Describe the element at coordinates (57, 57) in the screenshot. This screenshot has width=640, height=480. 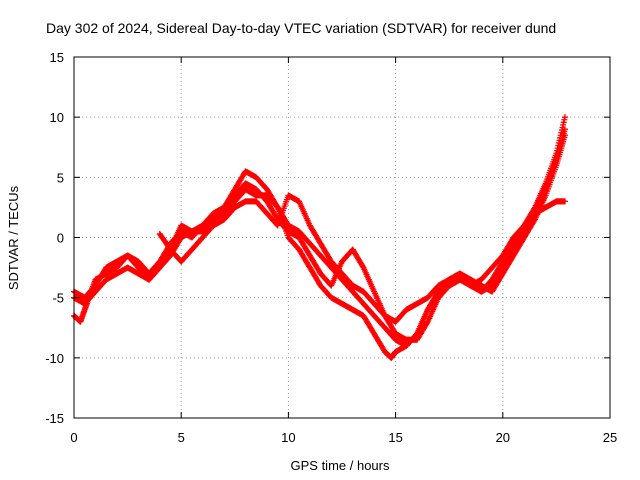
I see `y-tick-label: 15` at that location.